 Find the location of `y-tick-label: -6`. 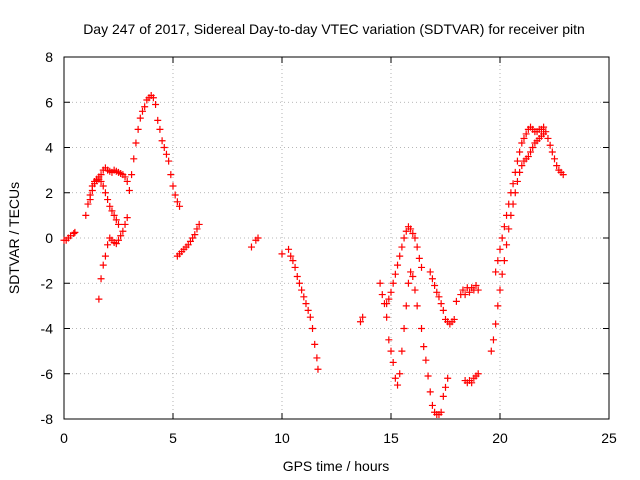

y-tick-label: -6 is located at coordinates (47, 374).